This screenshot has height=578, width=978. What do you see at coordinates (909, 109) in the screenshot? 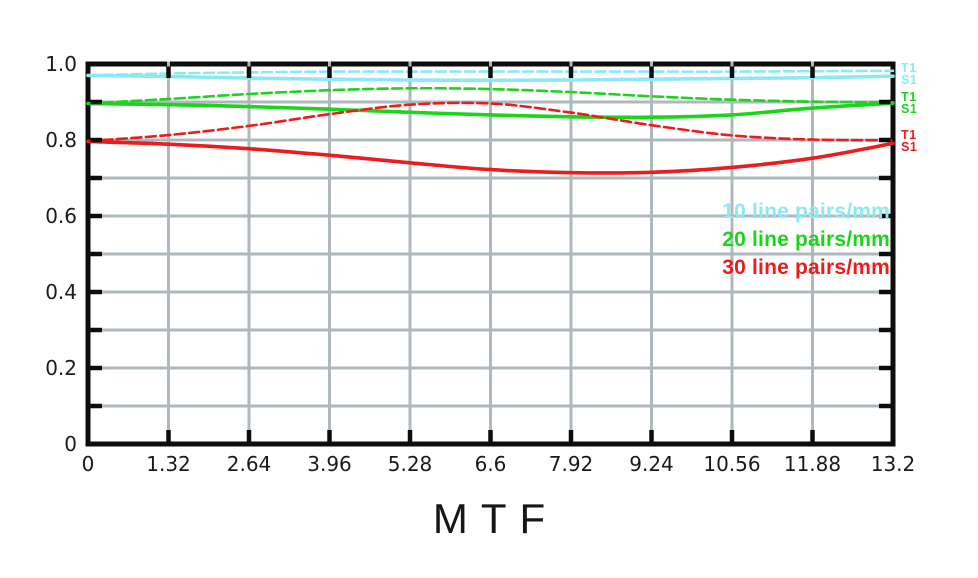
I see `curve-label-s1-20lp: S1` at bounding box center [909, 109].